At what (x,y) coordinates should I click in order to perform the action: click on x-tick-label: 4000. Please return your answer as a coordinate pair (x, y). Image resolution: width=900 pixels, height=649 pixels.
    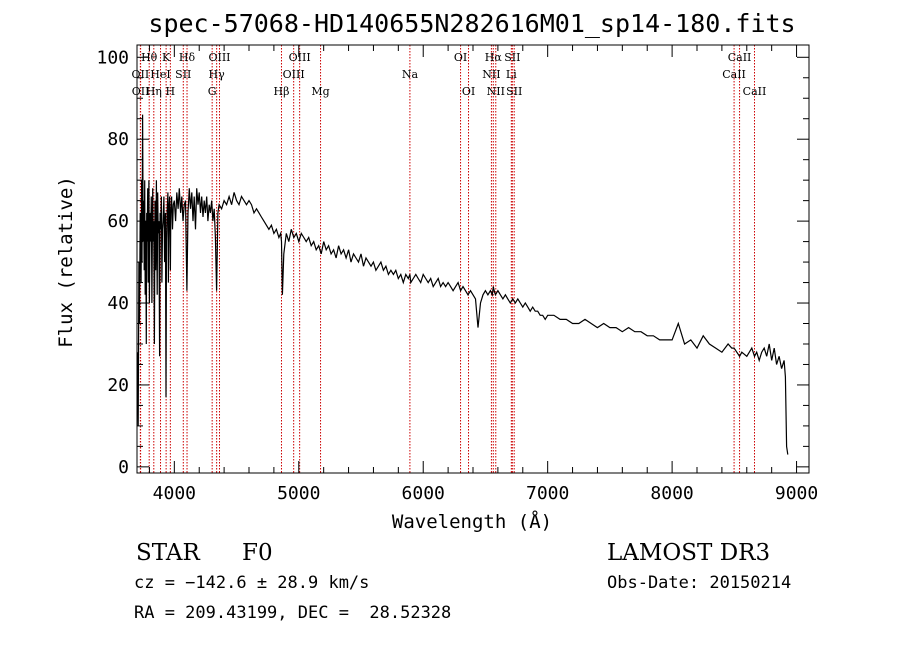
    Looking at the image, I should click on (174, 493).